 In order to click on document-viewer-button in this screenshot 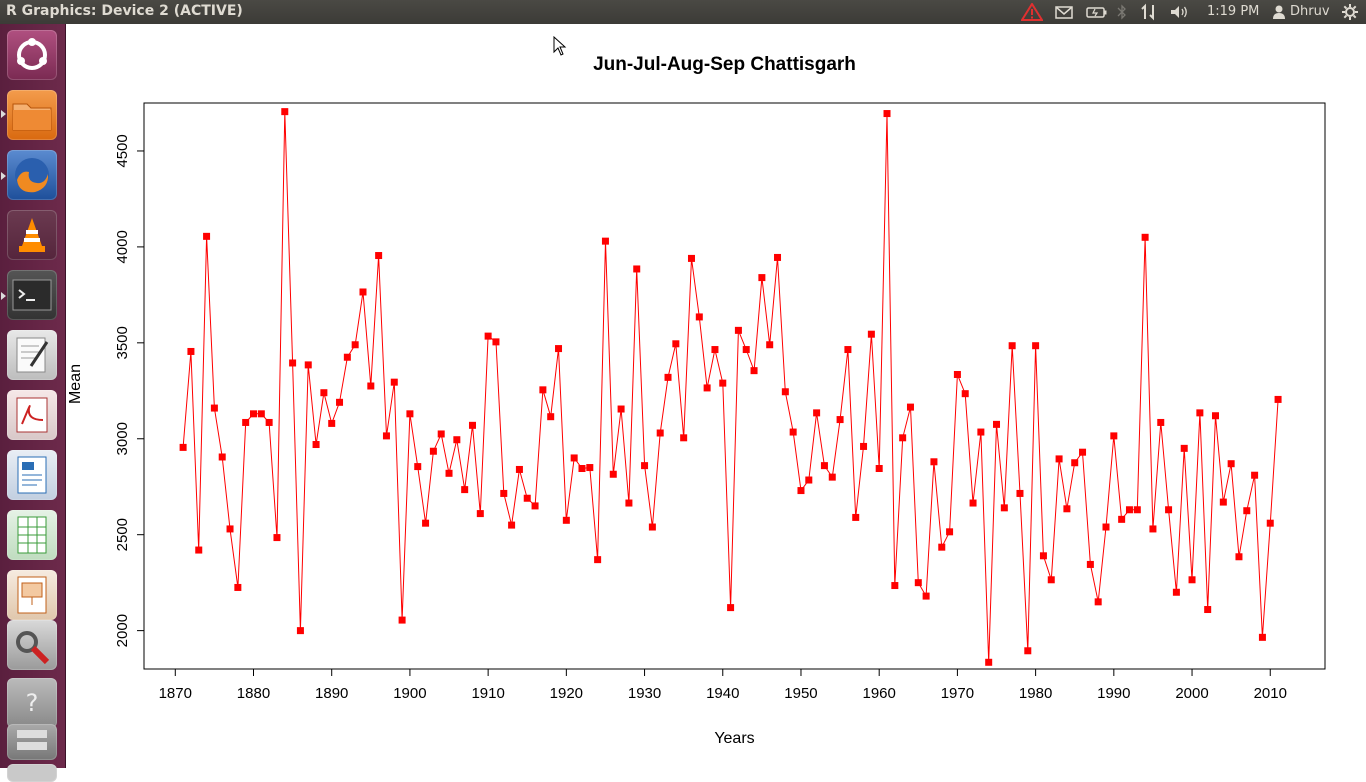, I will do `click(32, 415)`.